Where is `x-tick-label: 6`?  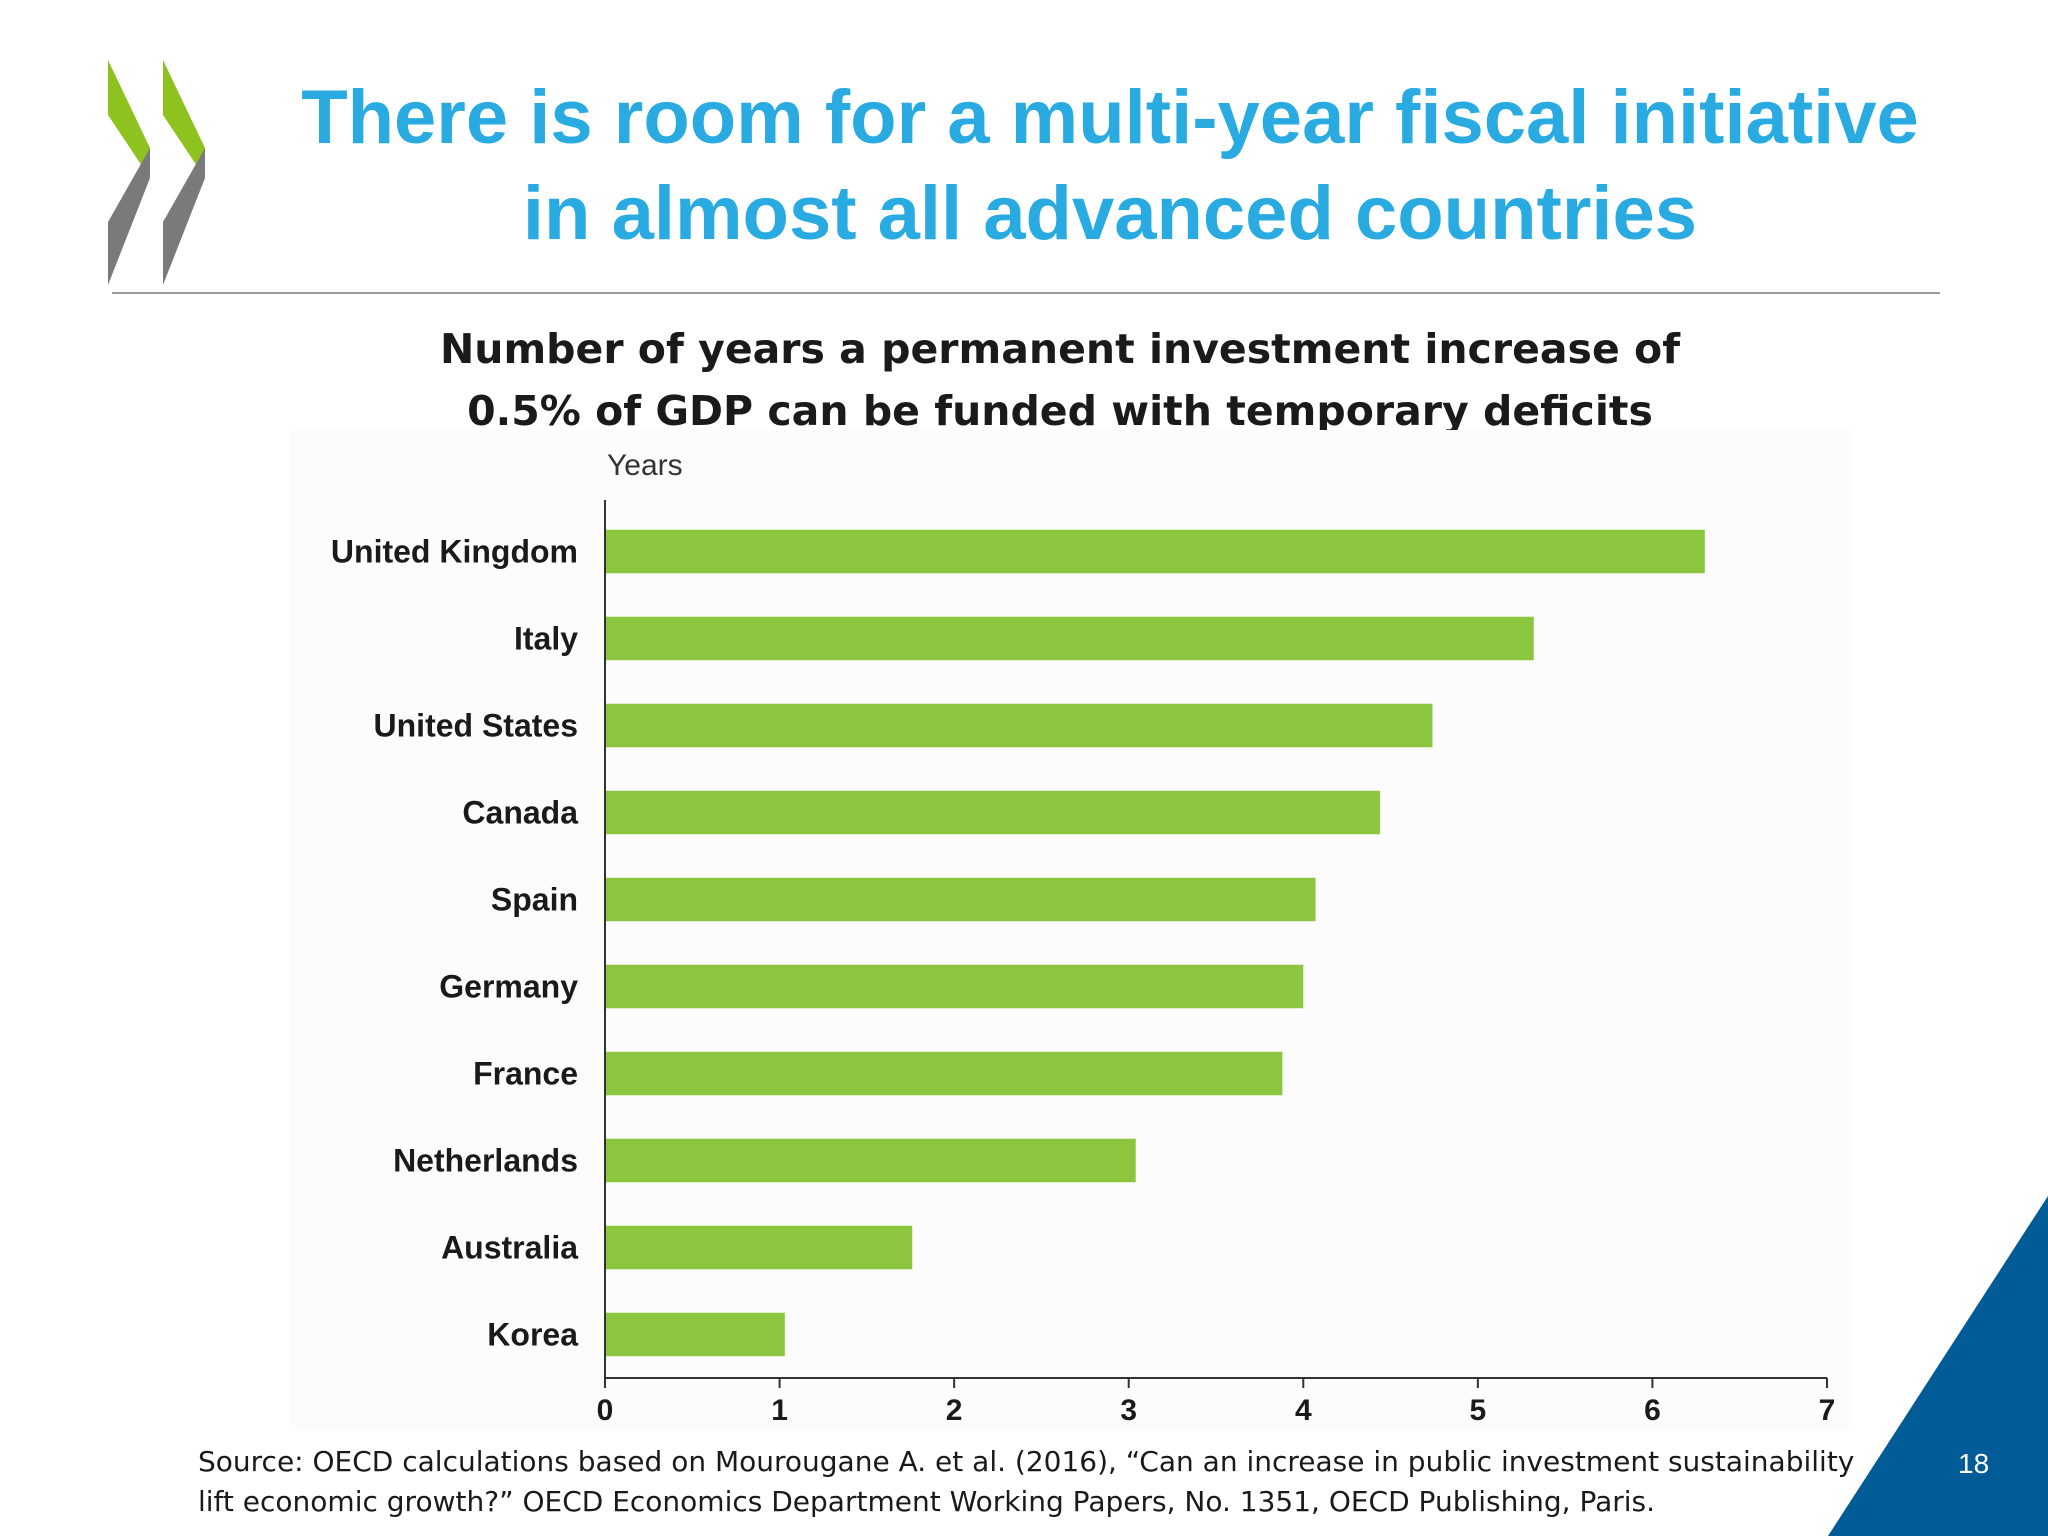 x-tick-label: 6 is located at coordinates (1652, 1410).